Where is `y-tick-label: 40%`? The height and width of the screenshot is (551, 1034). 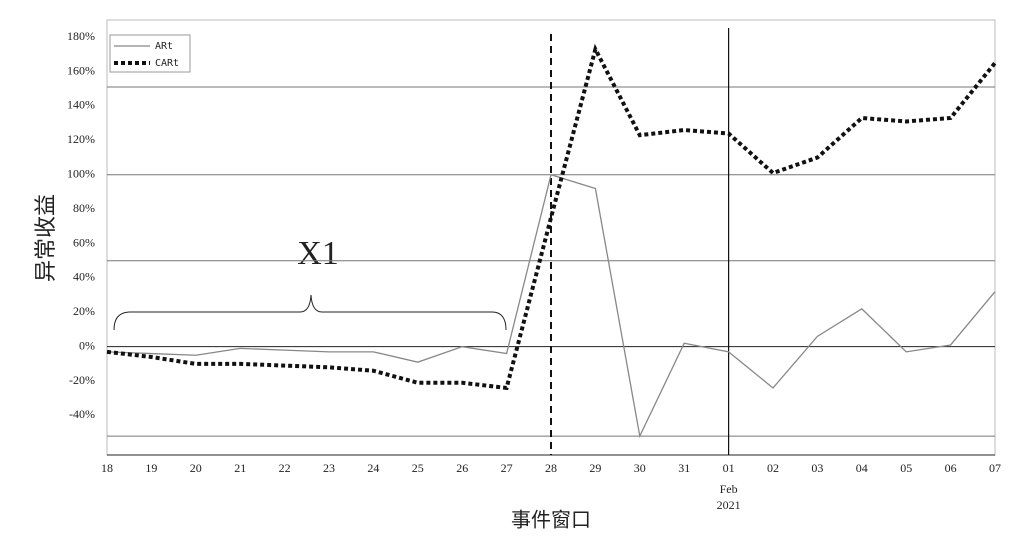
y-tick-label: 40% is located at coordinates (84, 277).